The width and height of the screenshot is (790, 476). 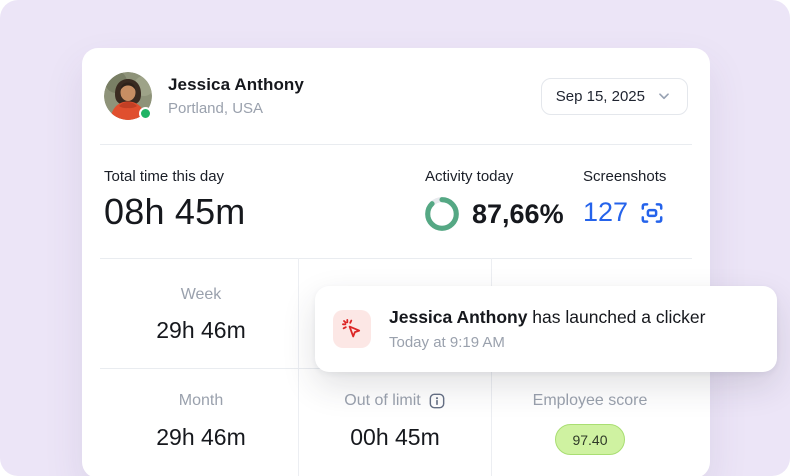 What do you see at coordinates (396, 258) in the screenshot?
I see `stats-divider` at bounding box center [396, 258].